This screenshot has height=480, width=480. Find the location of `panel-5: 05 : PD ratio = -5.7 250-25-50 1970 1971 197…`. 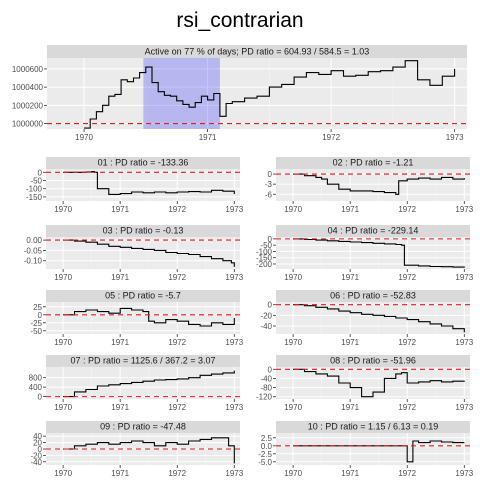

panel-5: 05 : PD ratio = -5.7 250-25-50 1970 1971 197… is located at coordinates (137, 318).